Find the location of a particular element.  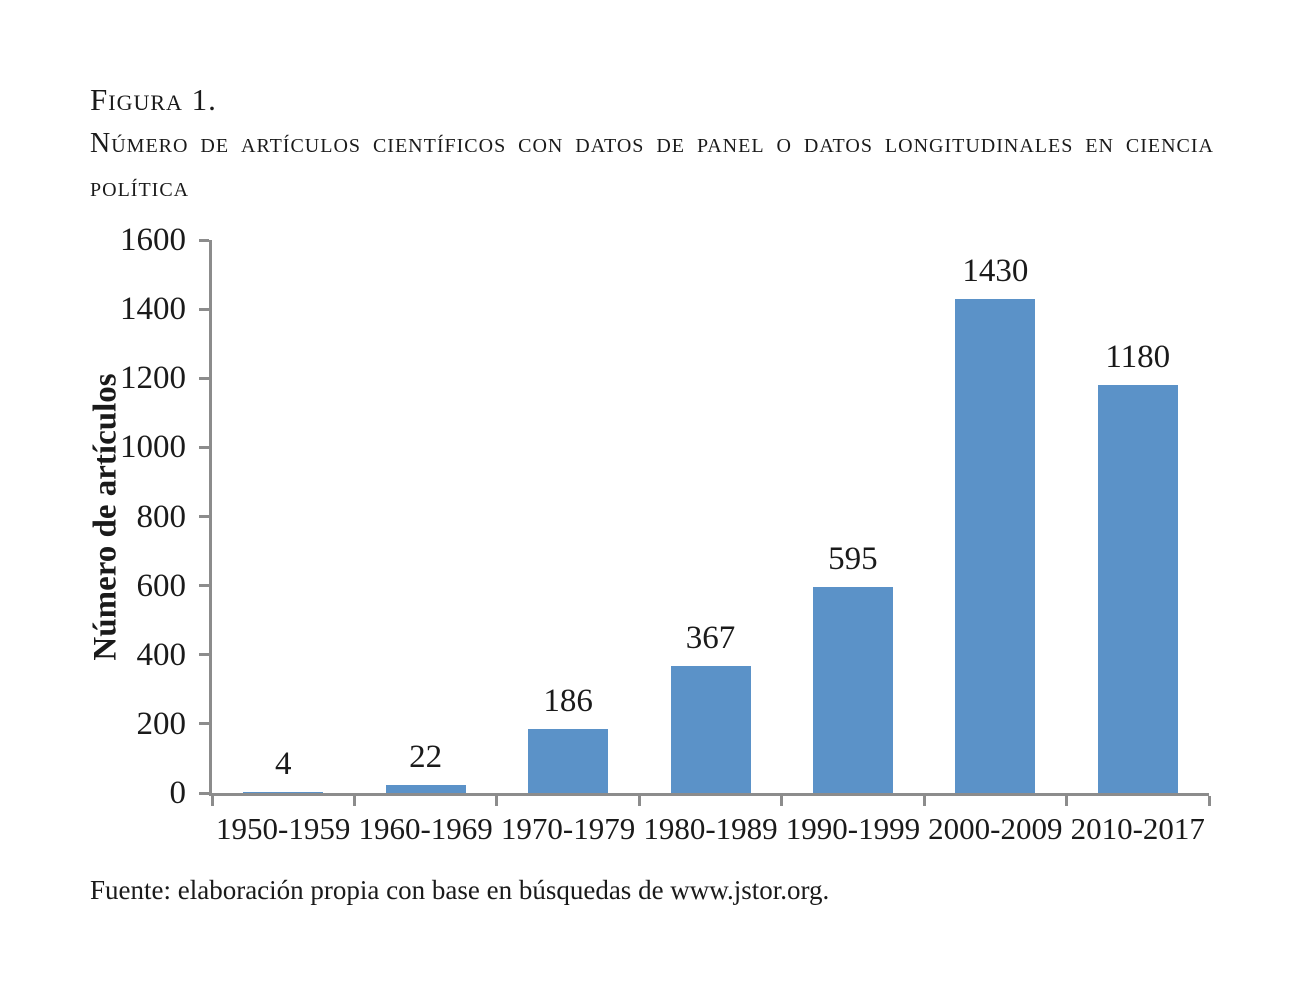

bar-value-label: 1430 is located at coordinates (995, 271).